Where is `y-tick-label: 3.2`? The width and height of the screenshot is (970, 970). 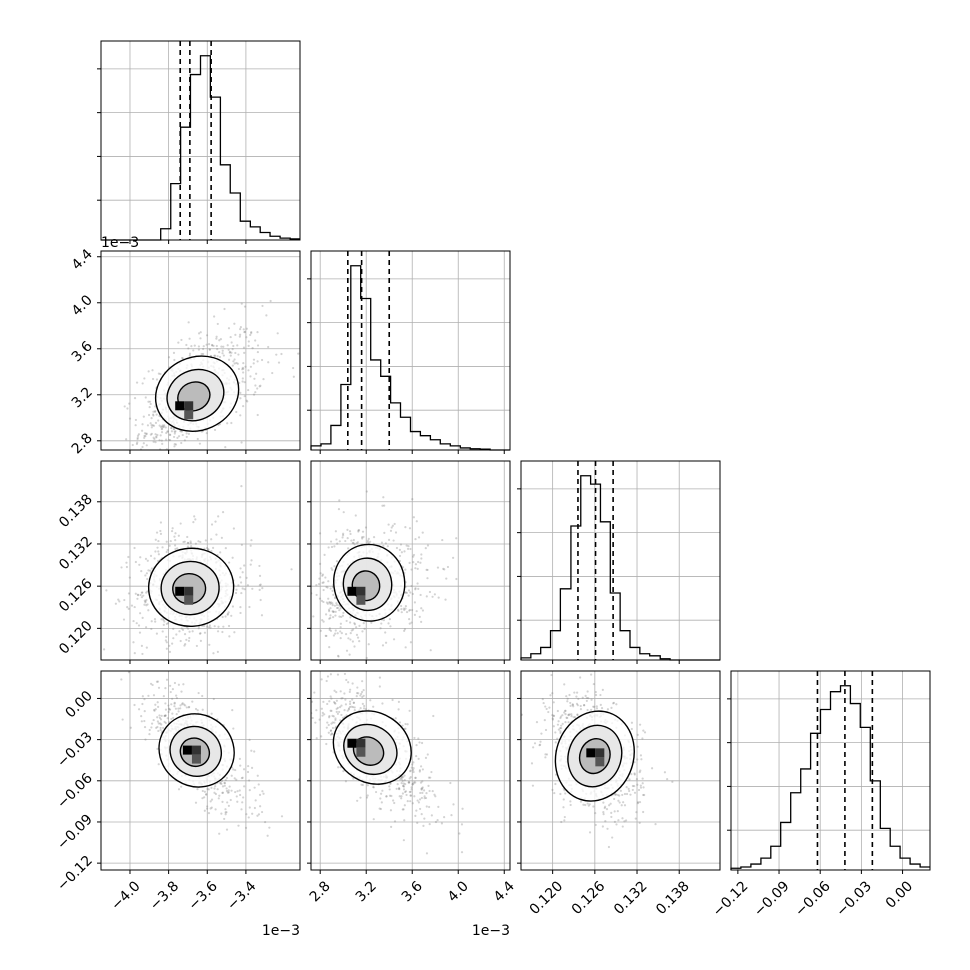
y-tick-label: 3.2 is located at coordinates (82, 397).